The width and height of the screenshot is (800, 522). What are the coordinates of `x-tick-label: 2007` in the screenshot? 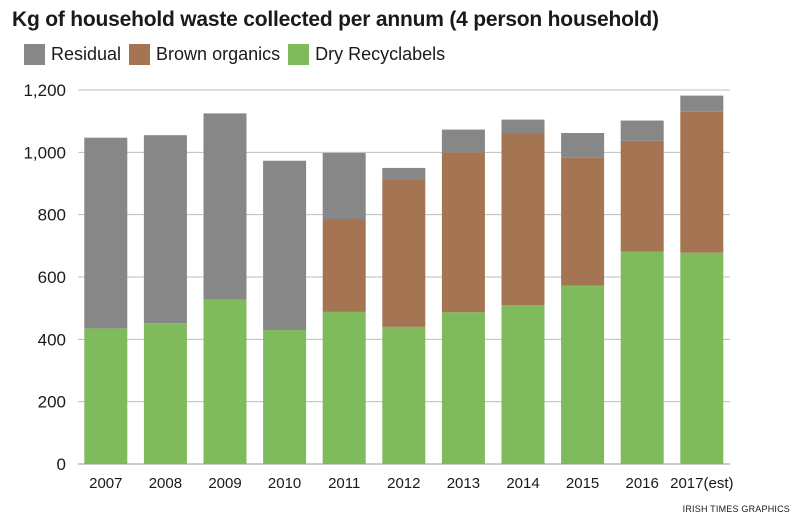 It's located at (105, 483).